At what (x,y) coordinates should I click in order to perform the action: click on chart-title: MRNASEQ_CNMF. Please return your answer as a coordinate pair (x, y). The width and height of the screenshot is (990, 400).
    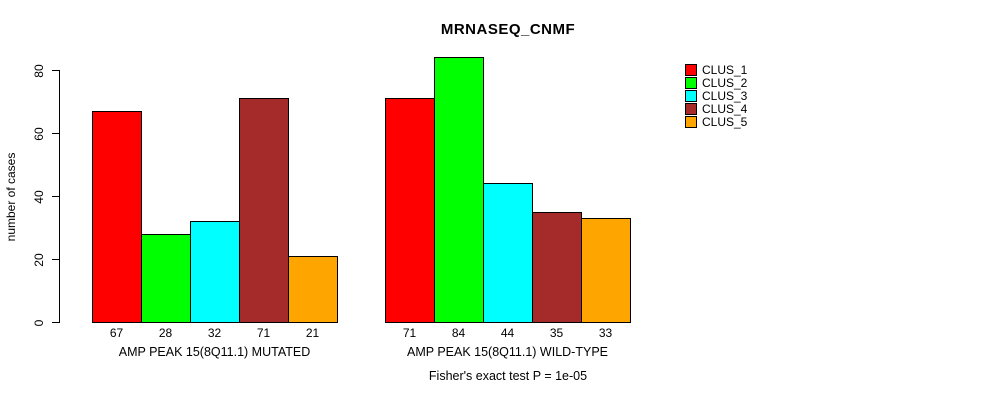
    Looking at the image, I should click on (508, 29).